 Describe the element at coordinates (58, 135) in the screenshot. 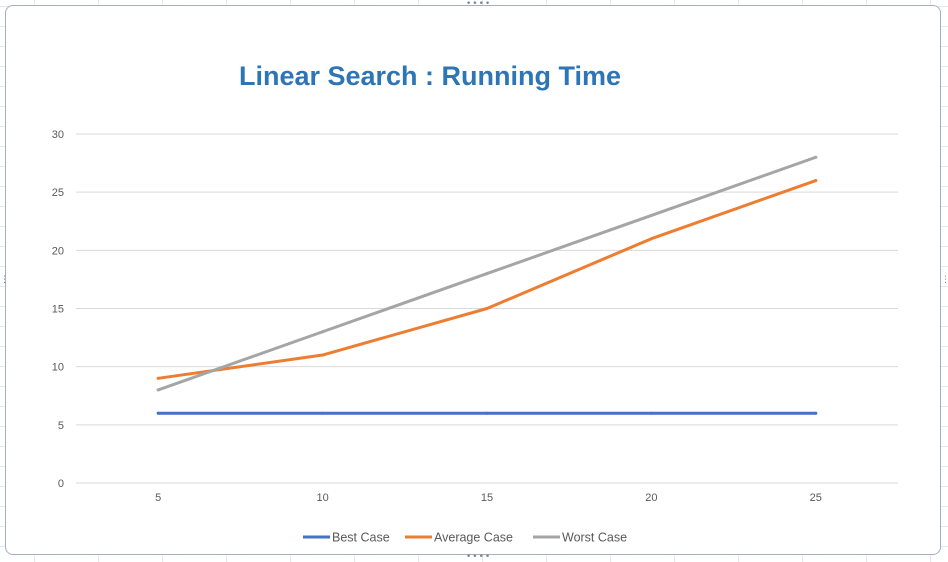

I see `y-tick-label: 30` at that location.